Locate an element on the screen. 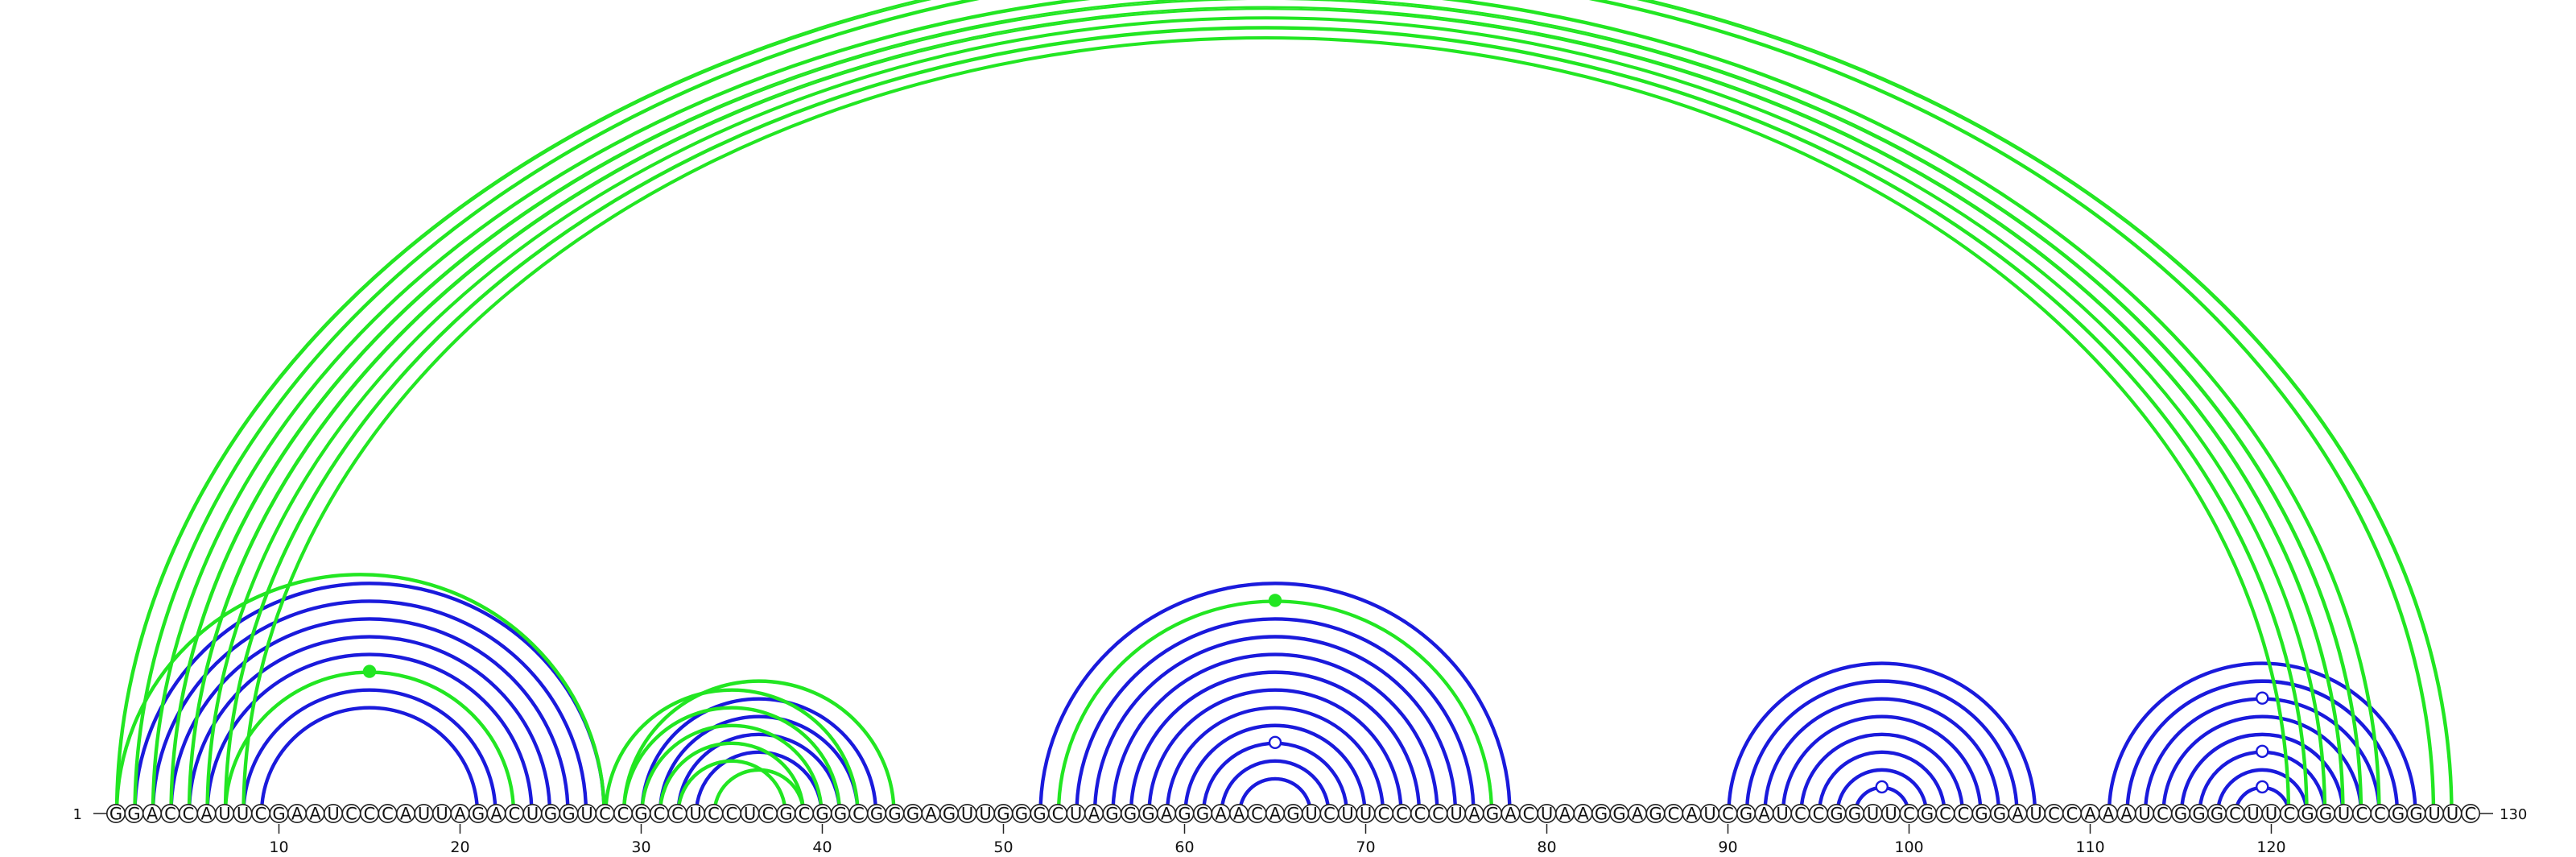  arc-92-105-inner is located at coordinates (1882, 756).